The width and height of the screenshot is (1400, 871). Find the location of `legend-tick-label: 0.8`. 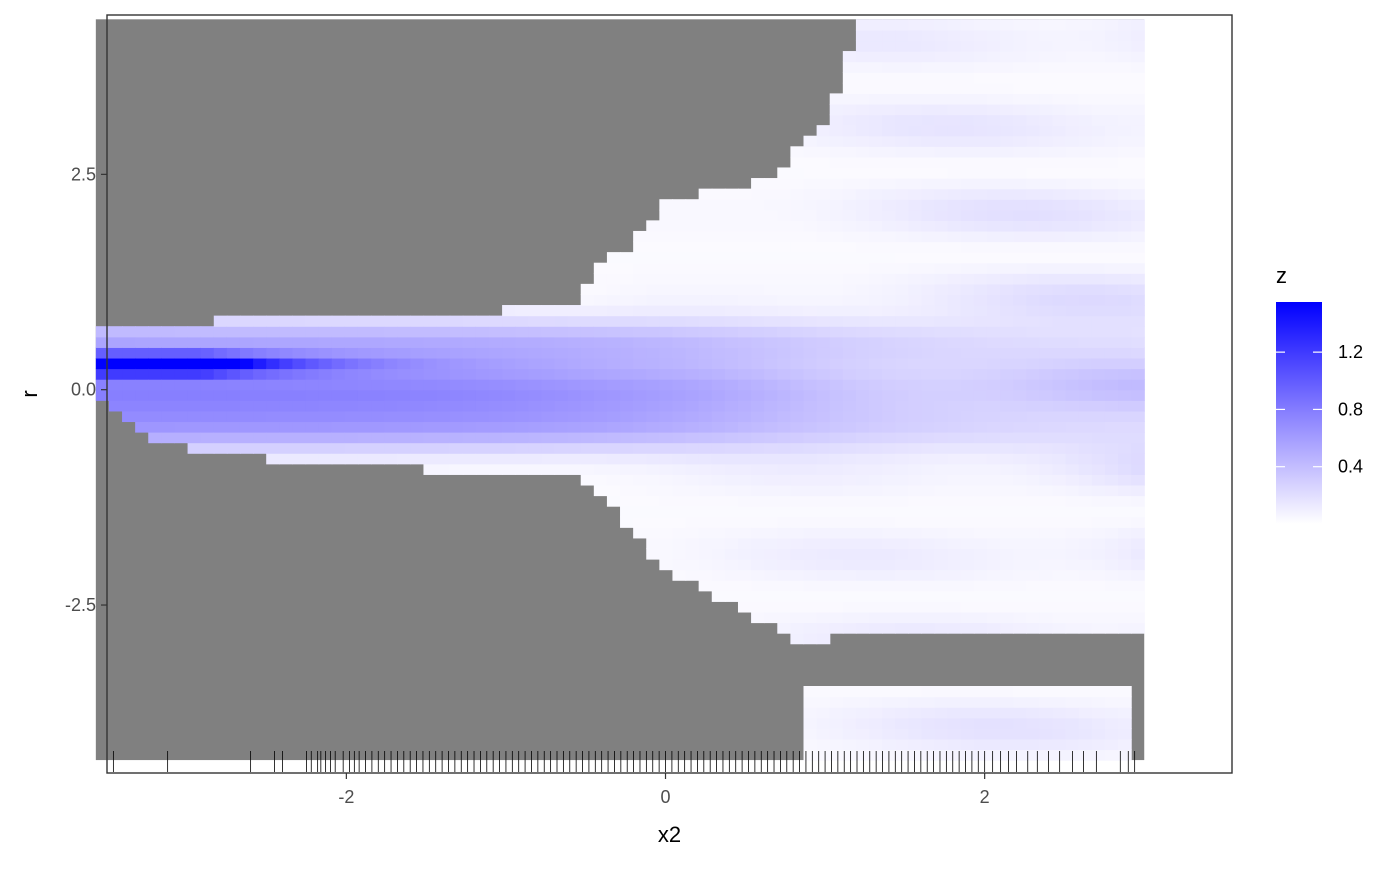

legend-tick-label: 0.8 is located at coordinates (1350, 409).